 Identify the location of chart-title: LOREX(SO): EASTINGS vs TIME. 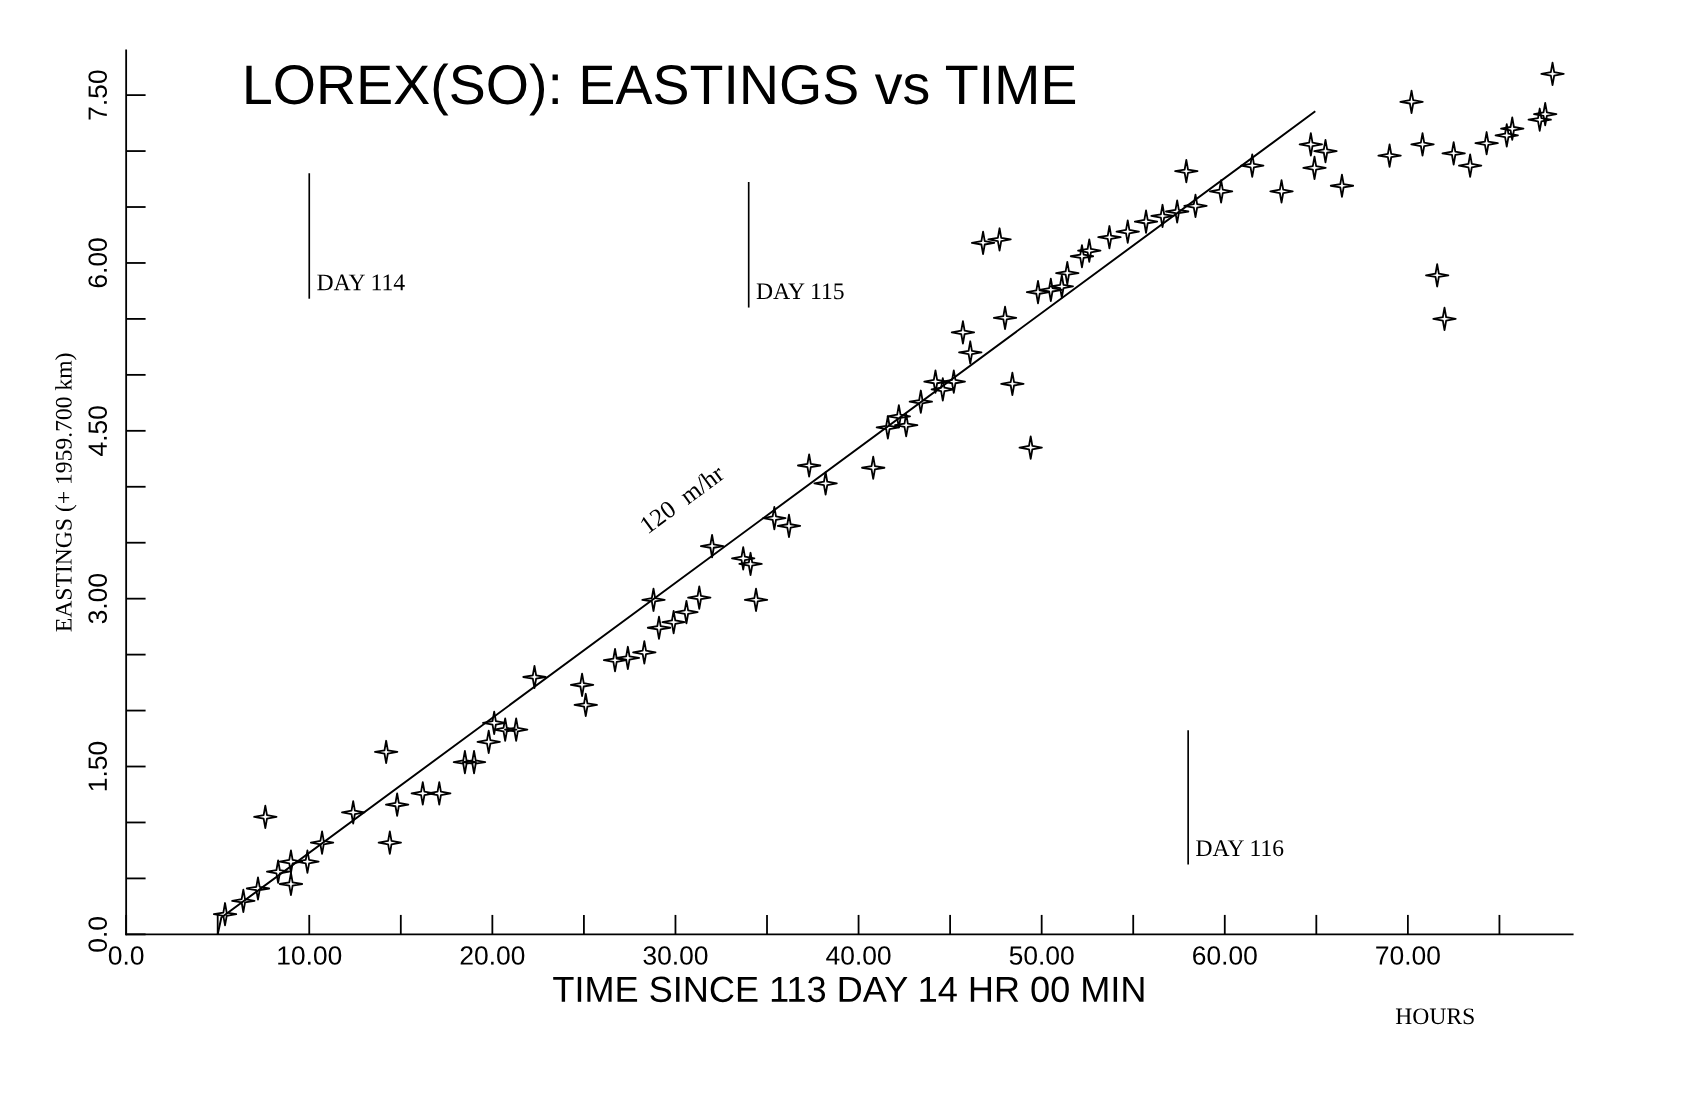
(661, 89).